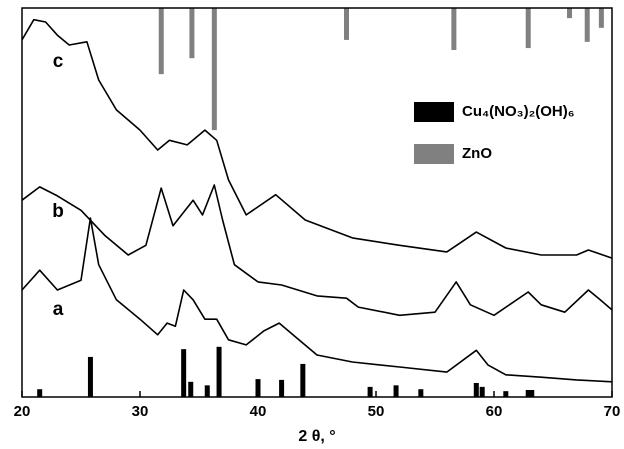  What do you see at coordinates (258, 411) in the screenshot?
I see `x-tick-label: 40` at bounding box center [258, 411].